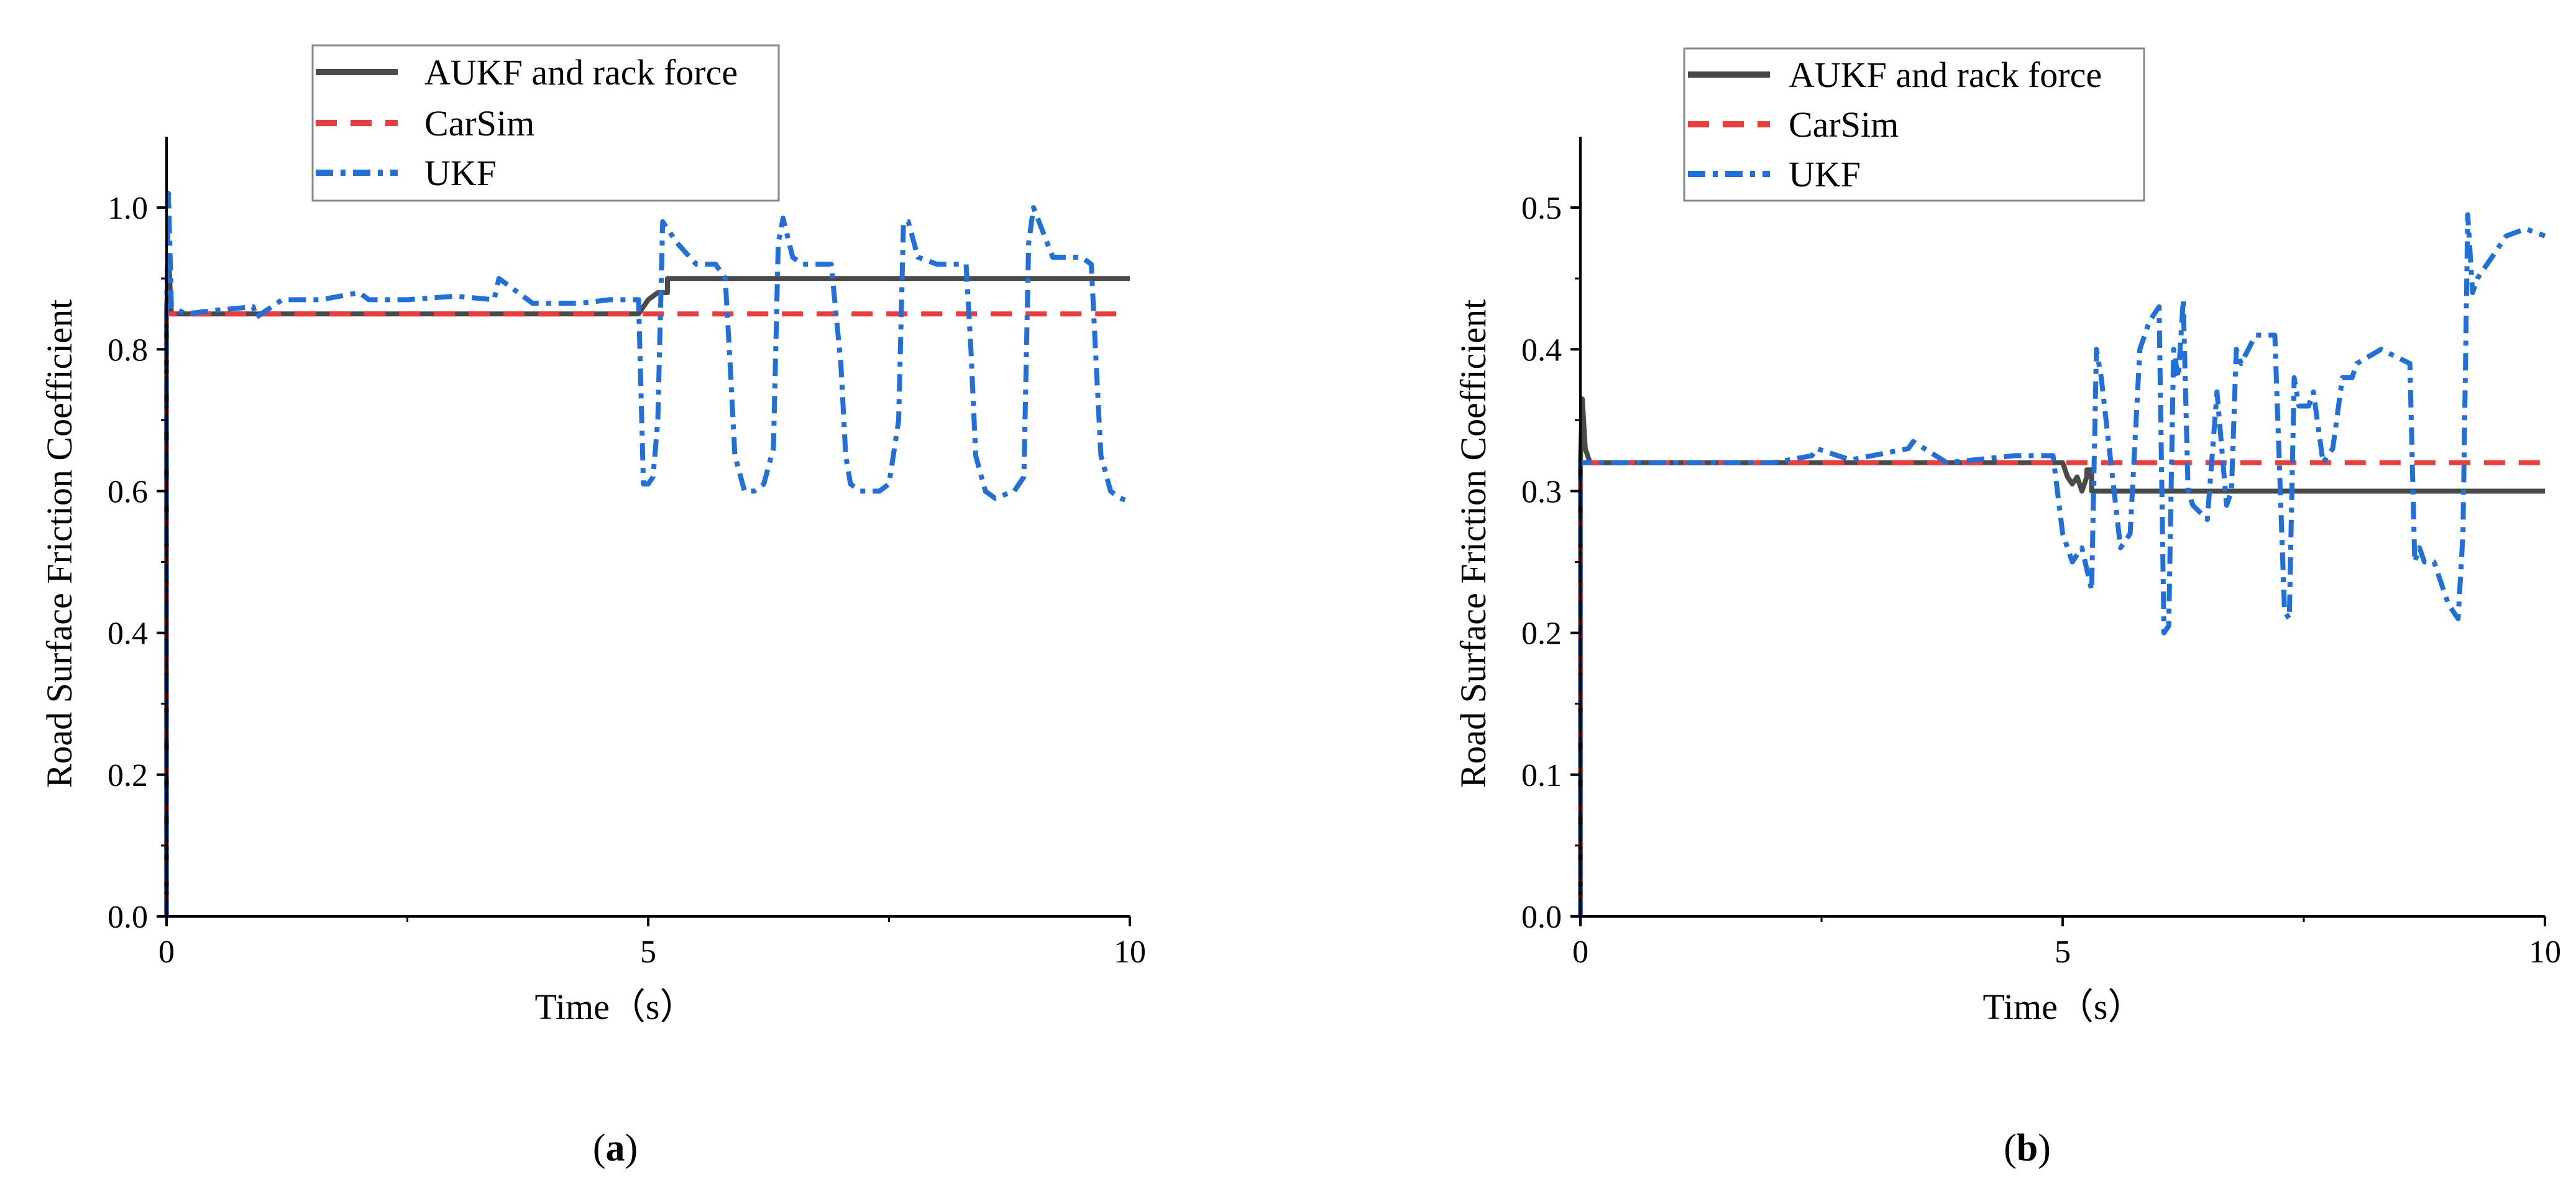 Image resolution: width=2576 pixels, height=1196 pixels. I want to click on panel-caption-b: (b), so click(2027, 1148).